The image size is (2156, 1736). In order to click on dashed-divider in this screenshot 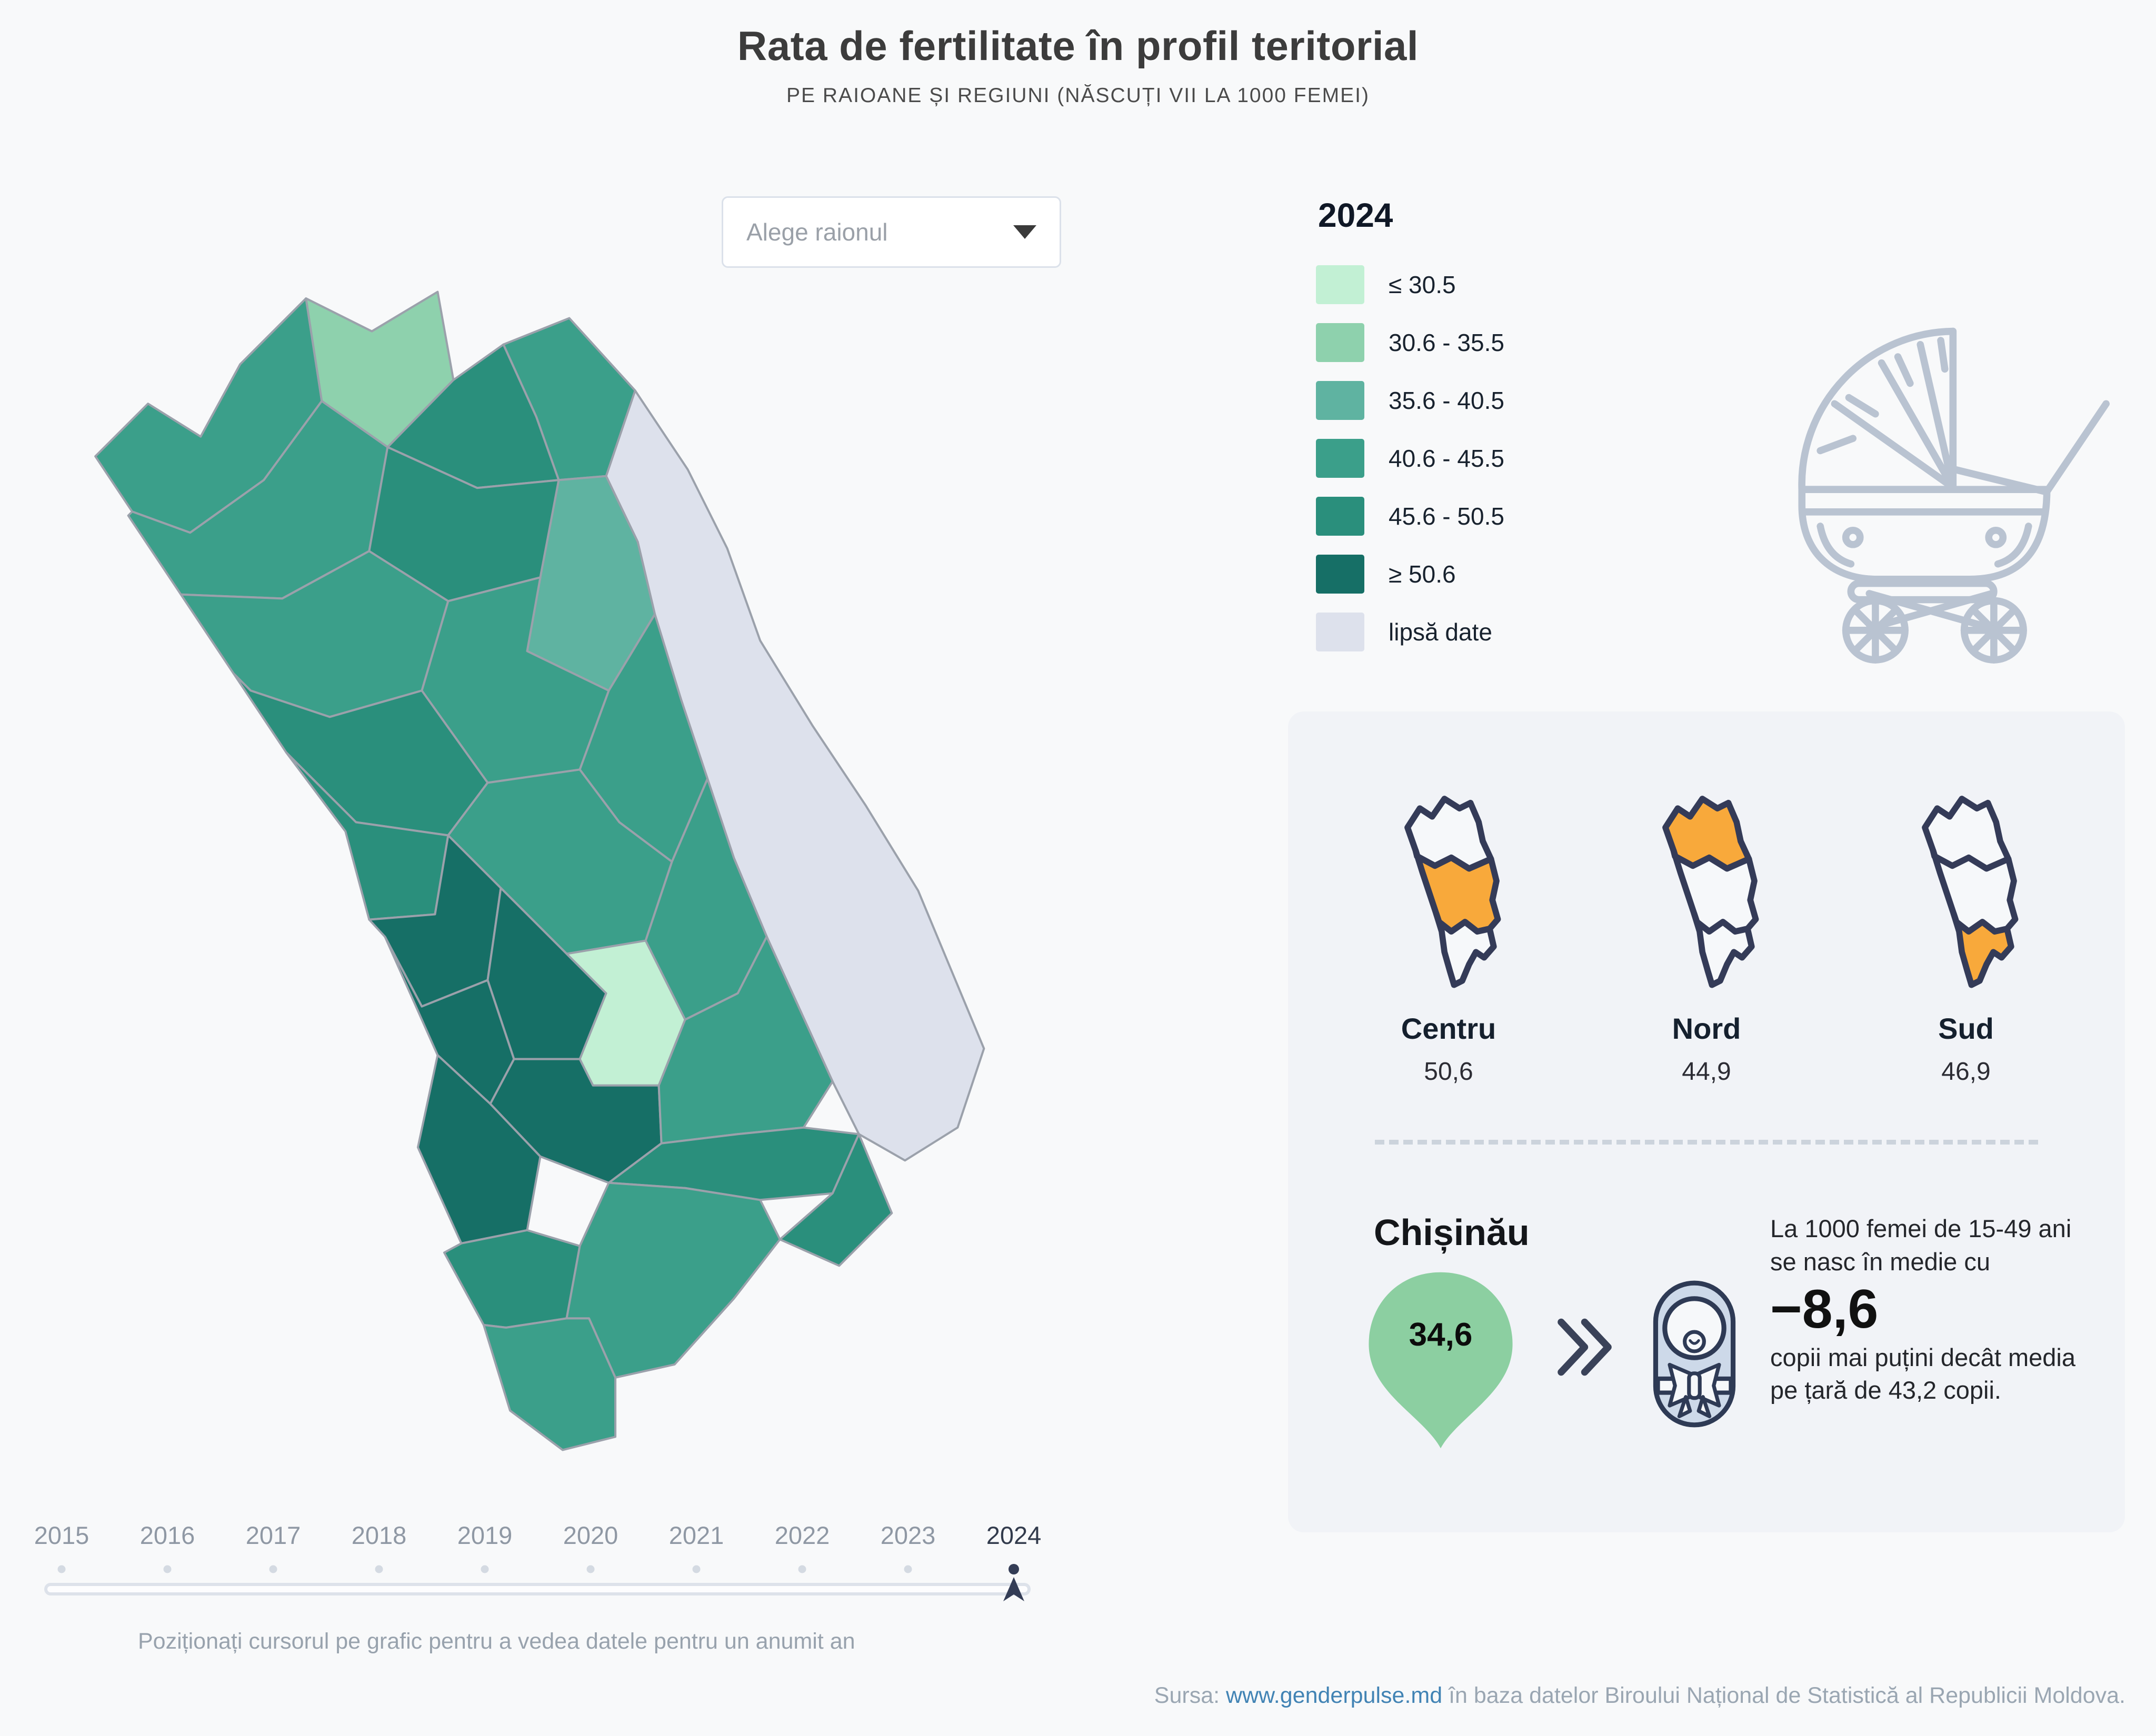, I will do `click(1706, 1142)`.